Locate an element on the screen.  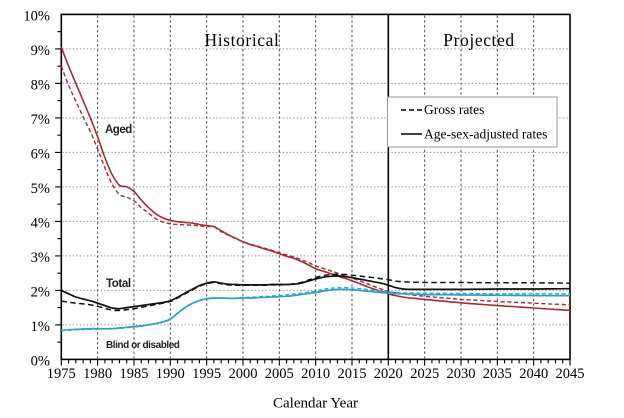
svg-text: Aged is located at coordinates (118, 130).